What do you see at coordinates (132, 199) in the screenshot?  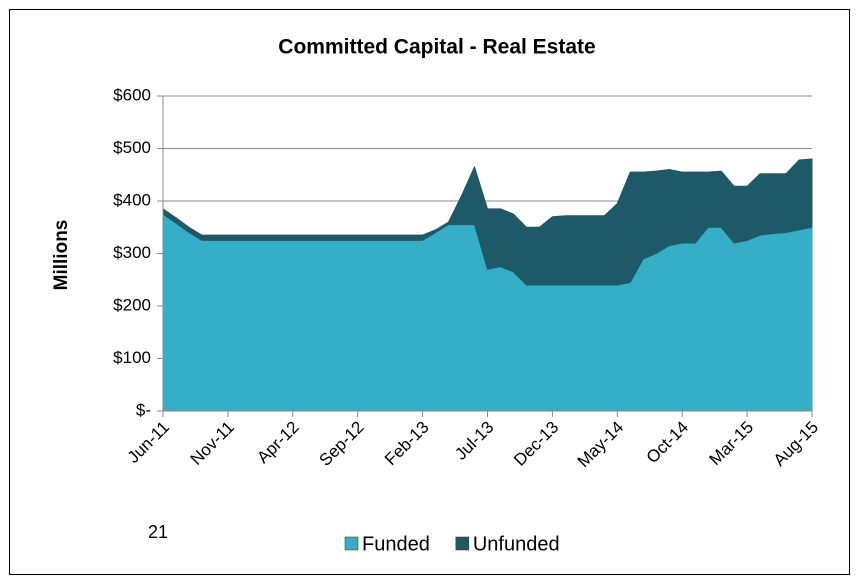 I see `y-tick-label: $400` at bounding box center [132, 199].